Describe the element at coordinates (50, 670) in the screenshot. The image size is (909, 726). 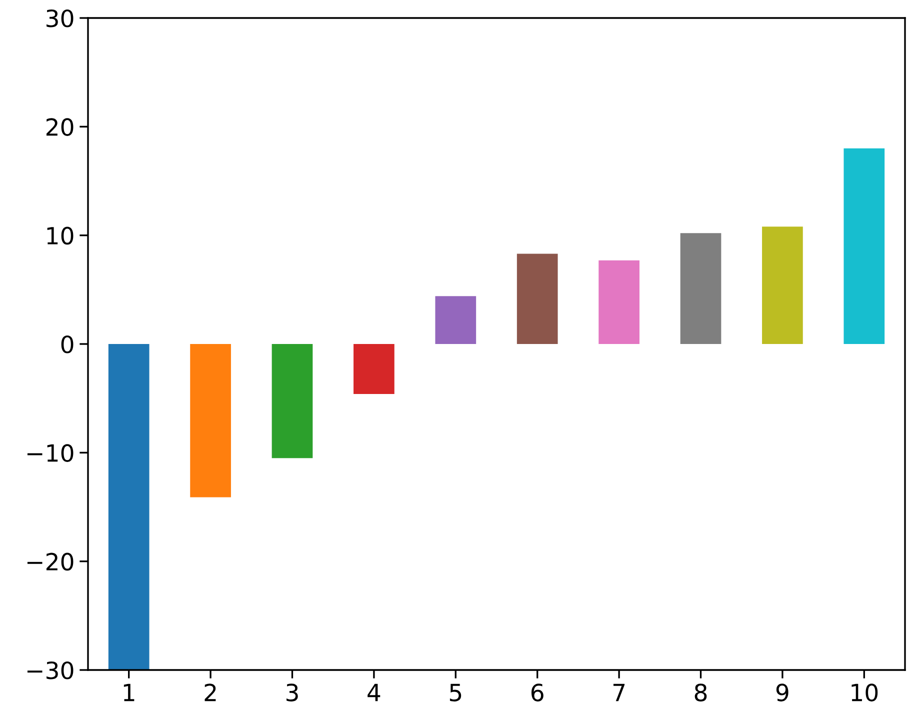
I see `y-tick-label: −30` at that location.